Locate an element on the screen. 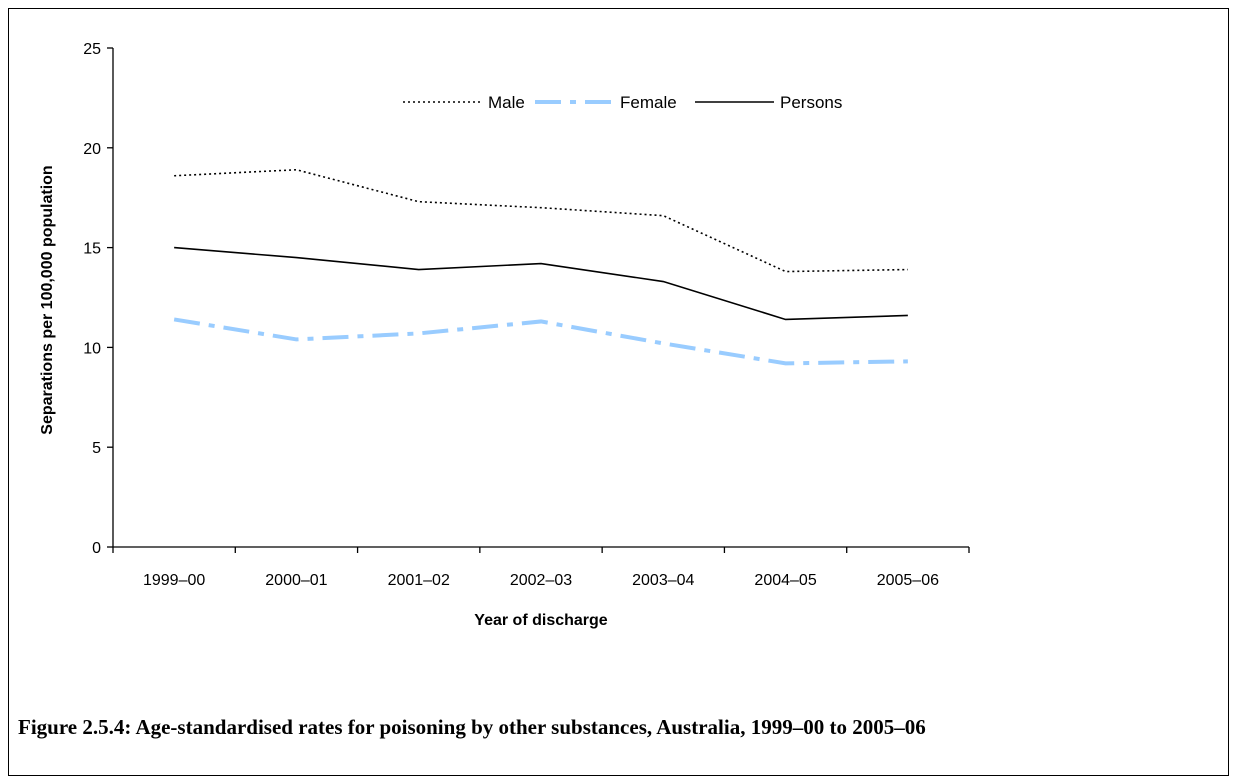 Image resolution: width=1237 pixels, height=784 pixels. y-tick-label: 0 is located at coordinates (96, 548).